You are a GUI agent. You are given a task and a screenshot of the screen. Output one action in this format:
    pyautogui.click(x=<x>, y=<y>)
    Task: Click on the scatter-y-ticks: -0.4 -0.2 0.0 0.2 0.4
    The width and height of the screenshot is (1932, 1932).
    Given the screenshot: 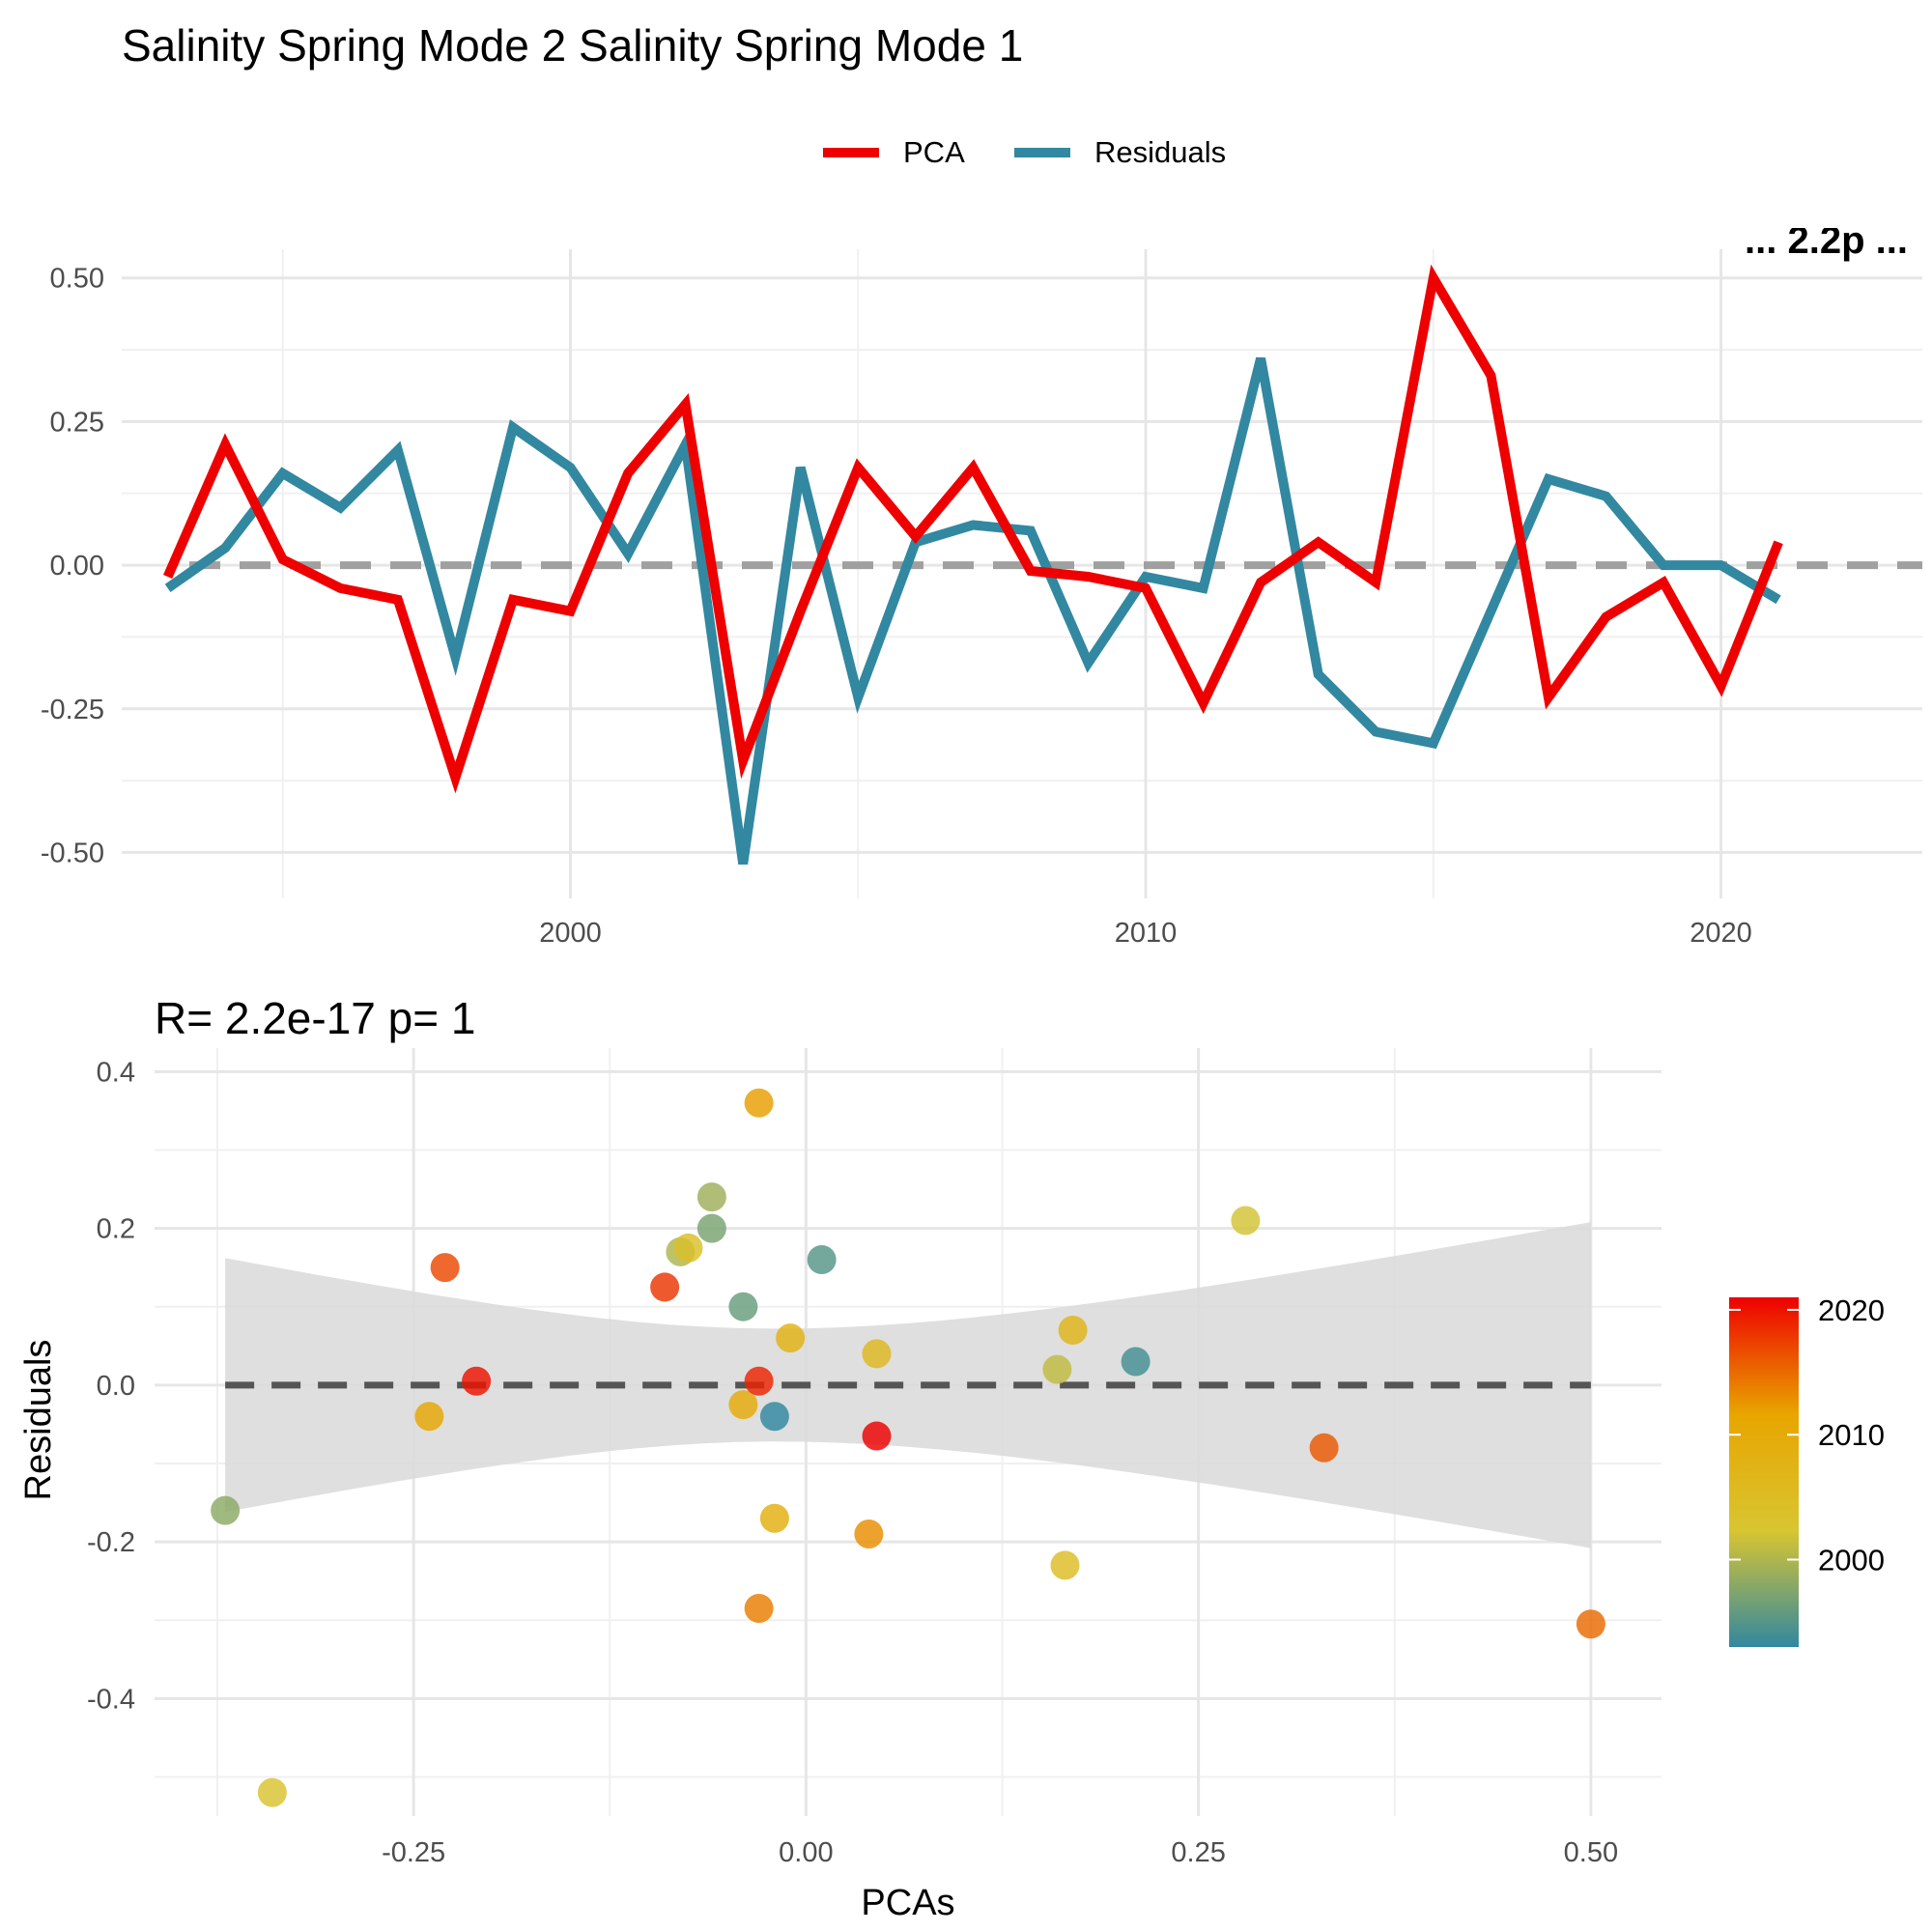 What is the action you would take?
    pyautogui.click(x=111, y=1386)
    